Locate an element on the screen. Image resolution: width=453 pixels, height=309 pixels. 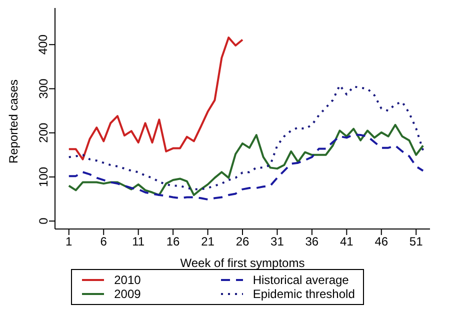
y-tick-label: 100 is located at coordinates (43, 176).